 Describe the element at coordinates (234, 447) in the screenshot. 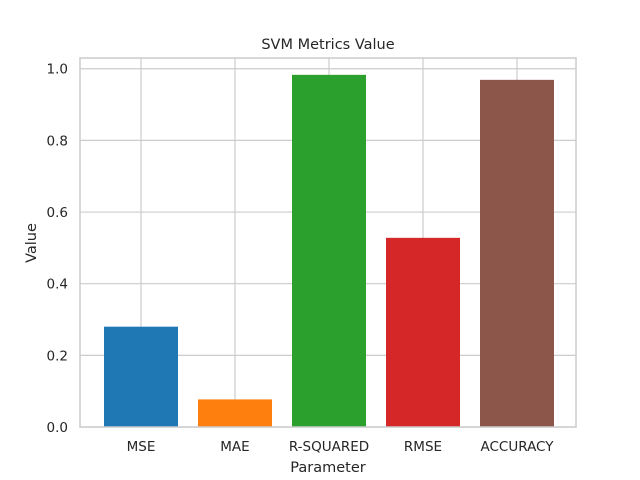

I see `x-tick-label: MAE` at that location.